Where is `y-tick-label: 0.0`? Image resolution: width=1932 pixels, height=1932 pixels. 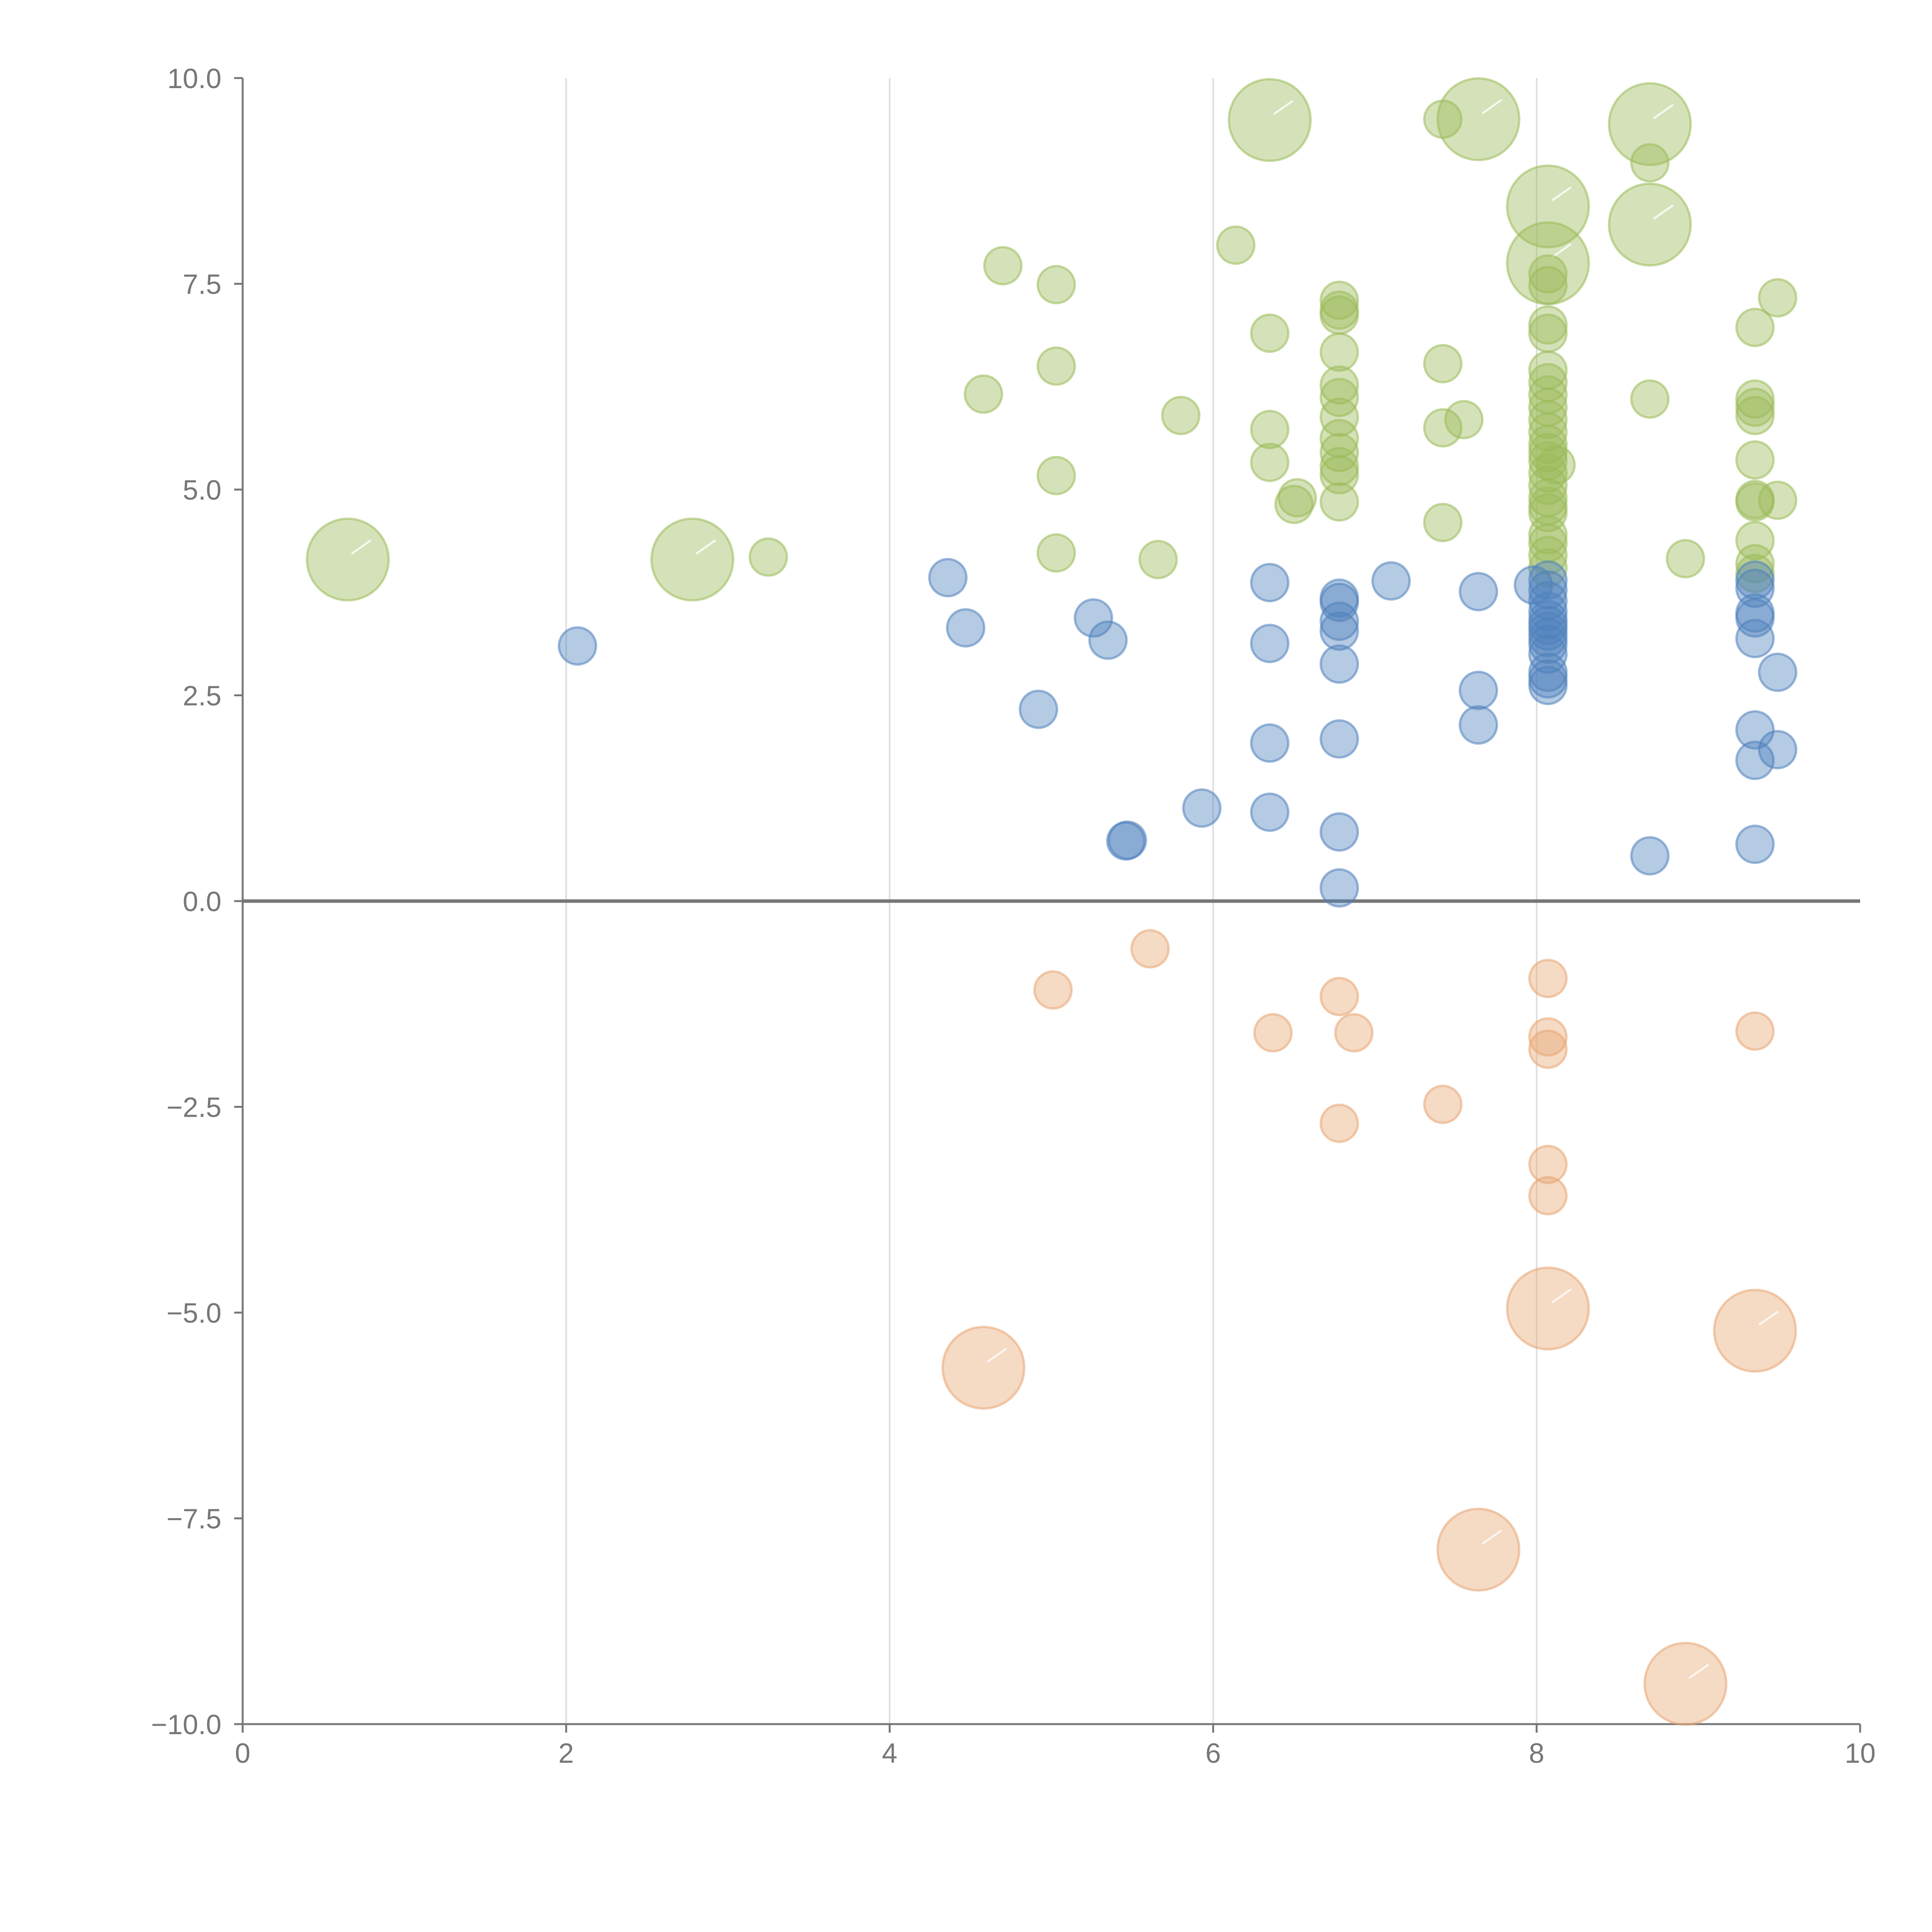
y-tick-label: 0.0 is located at coordinates (202, 901).